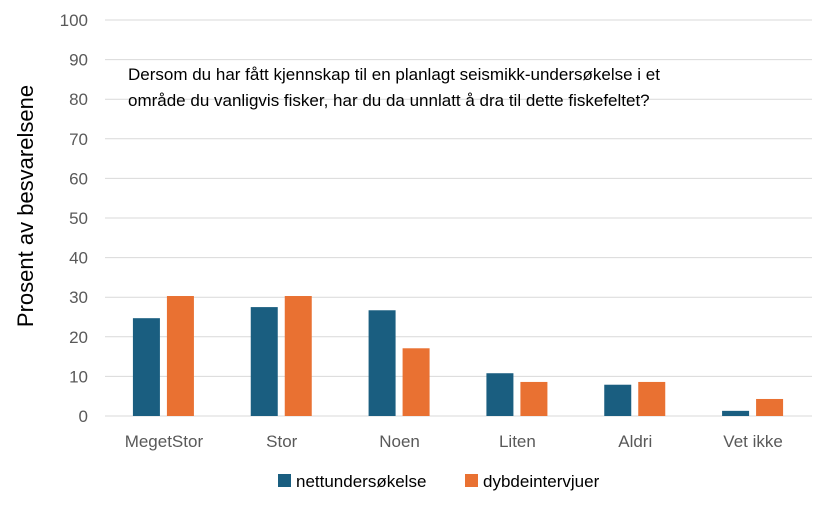 Image resolution: width=831 pixels, height=507 pixels. I want to click on x-tick-label: MegetStor, so click(164, 441).